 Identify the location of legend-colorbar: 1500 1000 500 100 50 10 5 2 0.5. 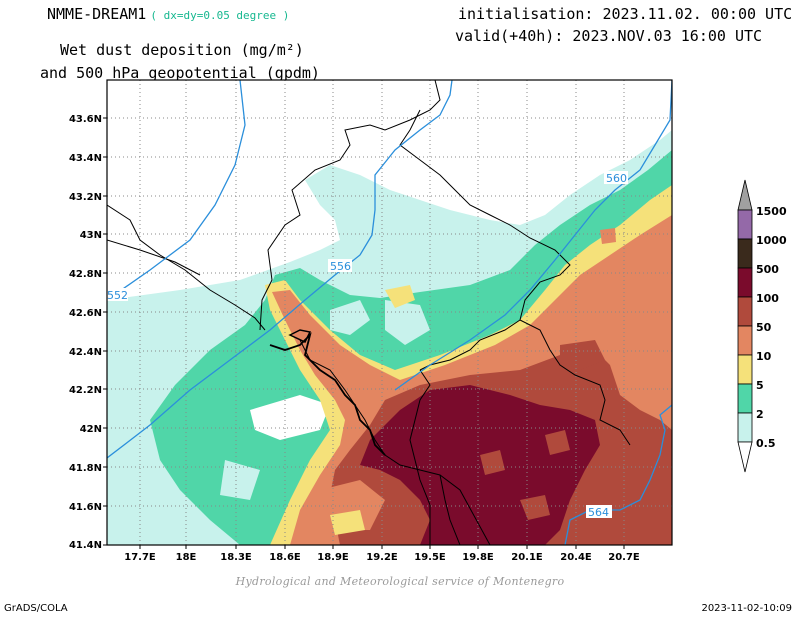
(762, 326).